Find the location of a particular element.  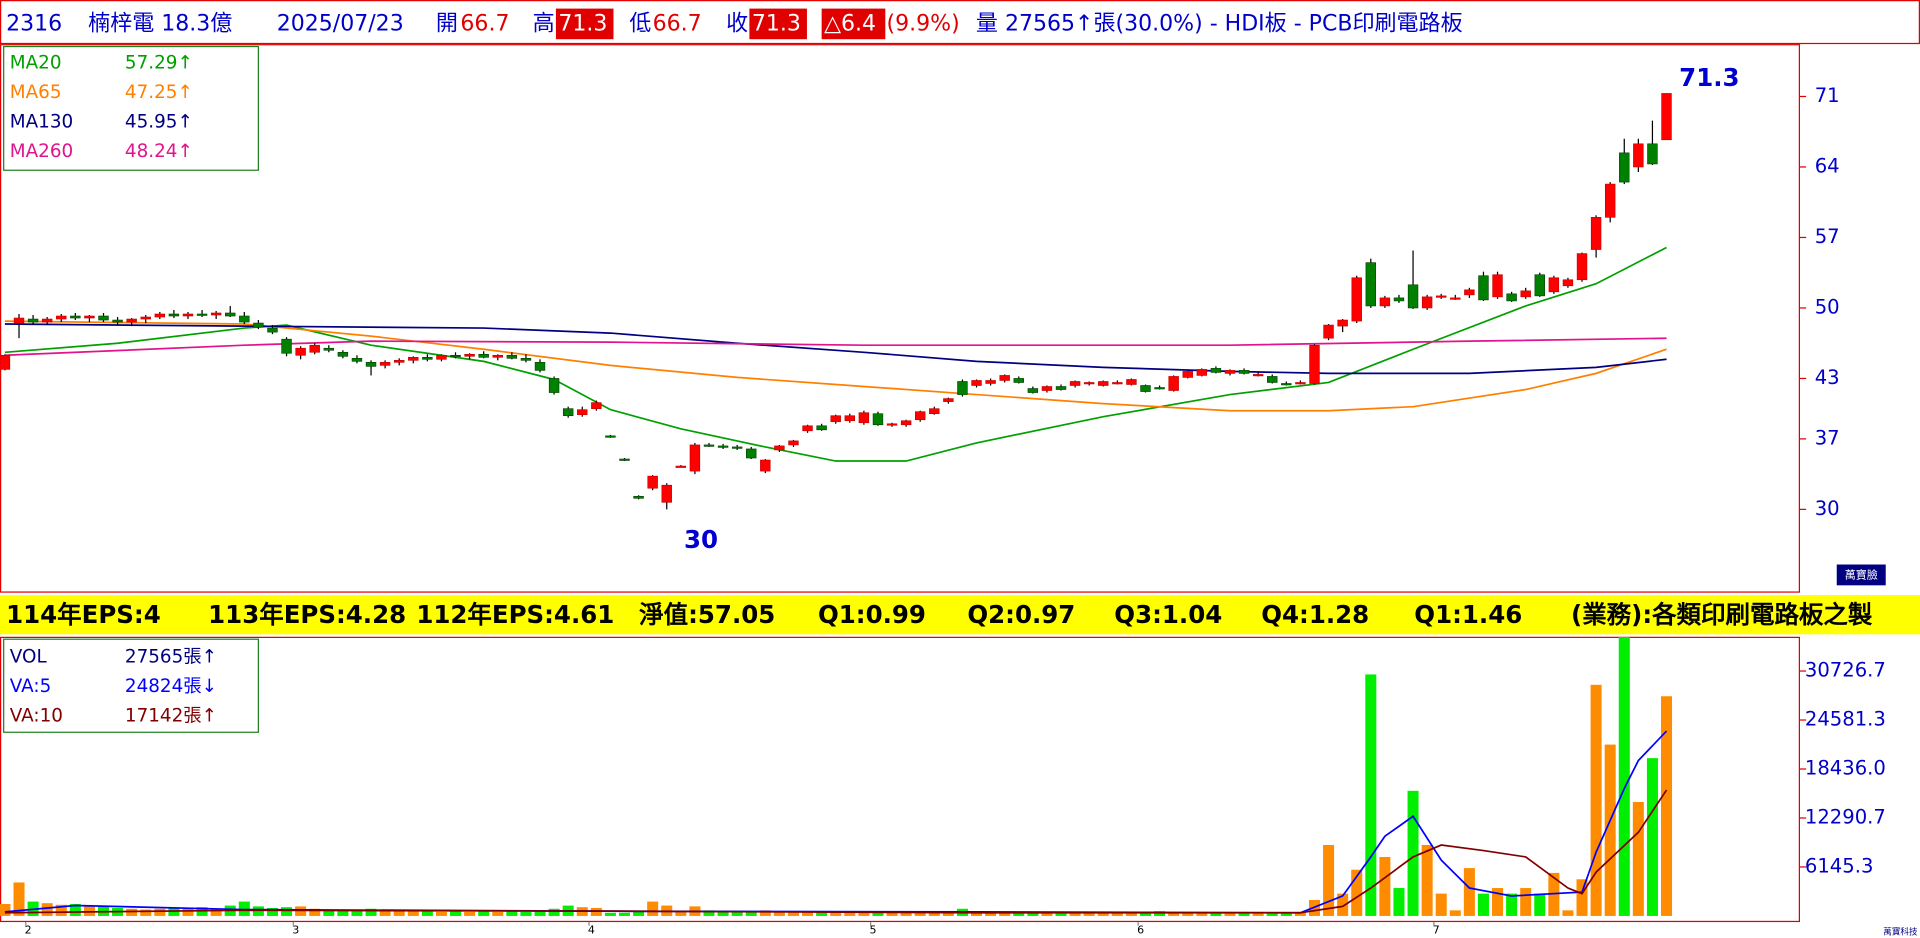

close-label: 收 is located at coordinates (737, 24).